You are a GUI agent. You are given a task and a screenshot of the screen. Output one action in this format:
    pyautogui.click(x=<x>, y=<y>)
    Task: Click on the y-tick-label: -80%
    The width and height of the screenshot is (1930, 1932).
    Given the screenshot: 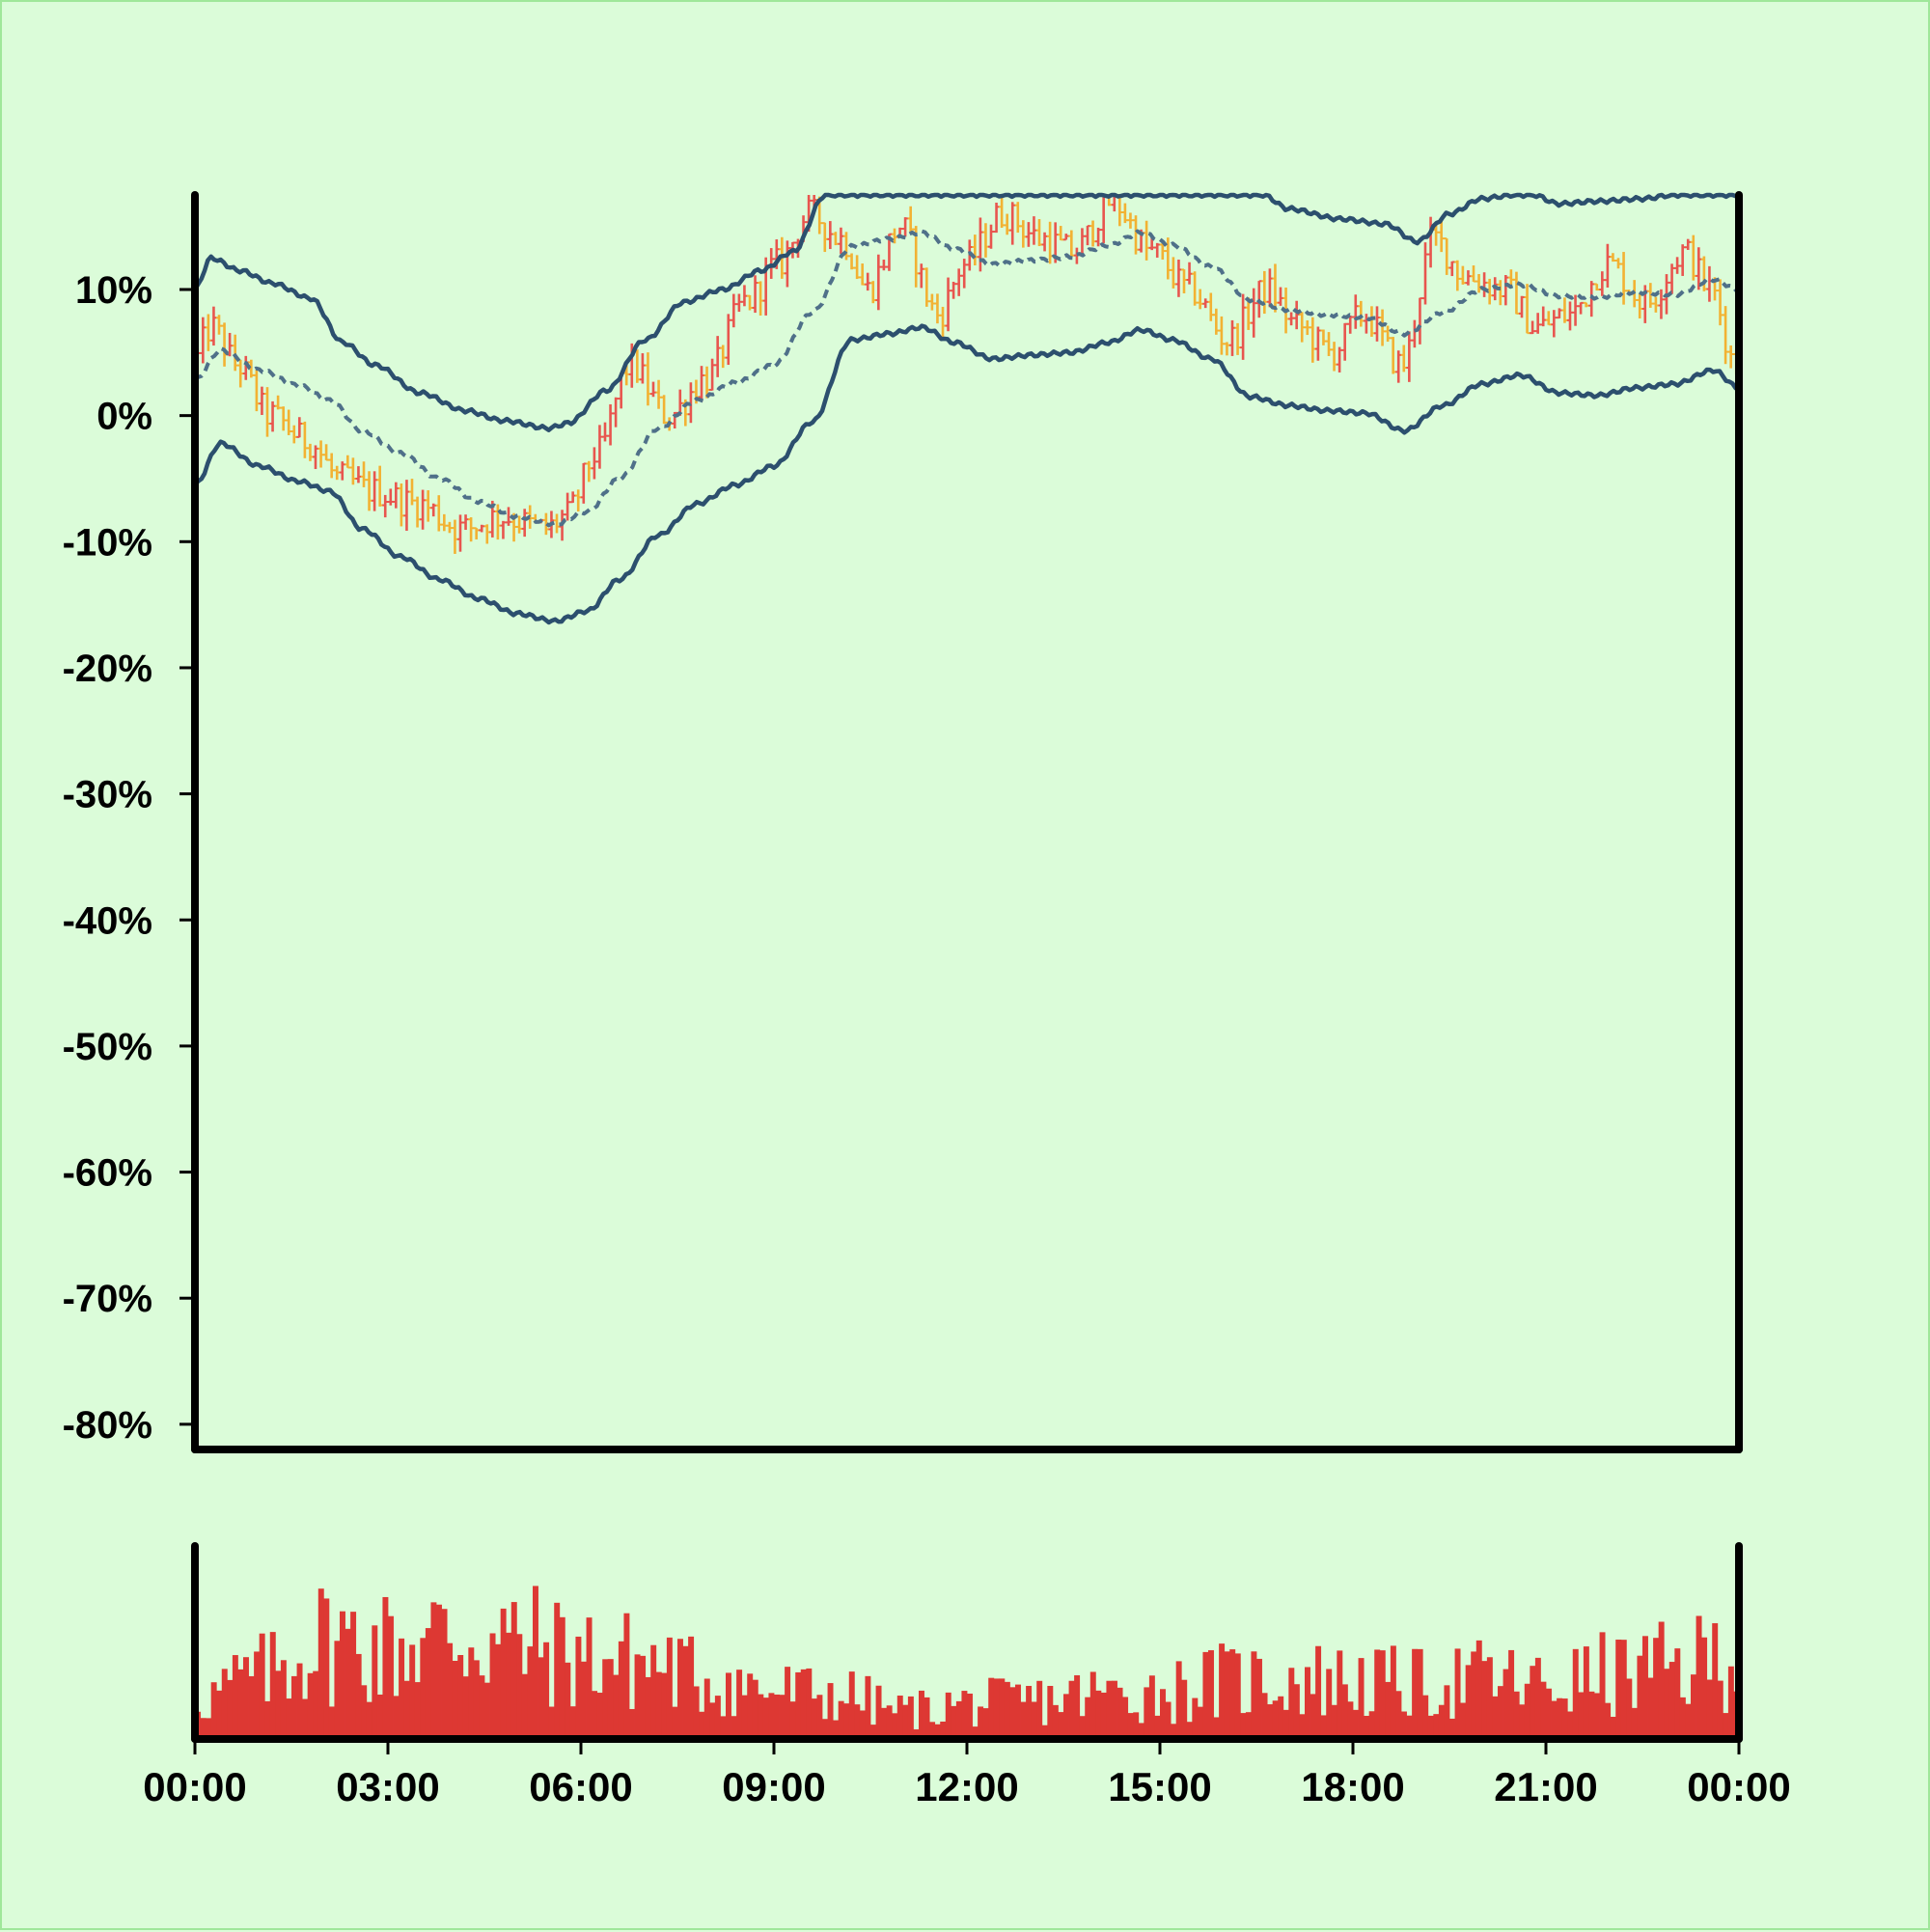 What is the action you would take?
    pyautogui.click(x=107, y=1425)
    